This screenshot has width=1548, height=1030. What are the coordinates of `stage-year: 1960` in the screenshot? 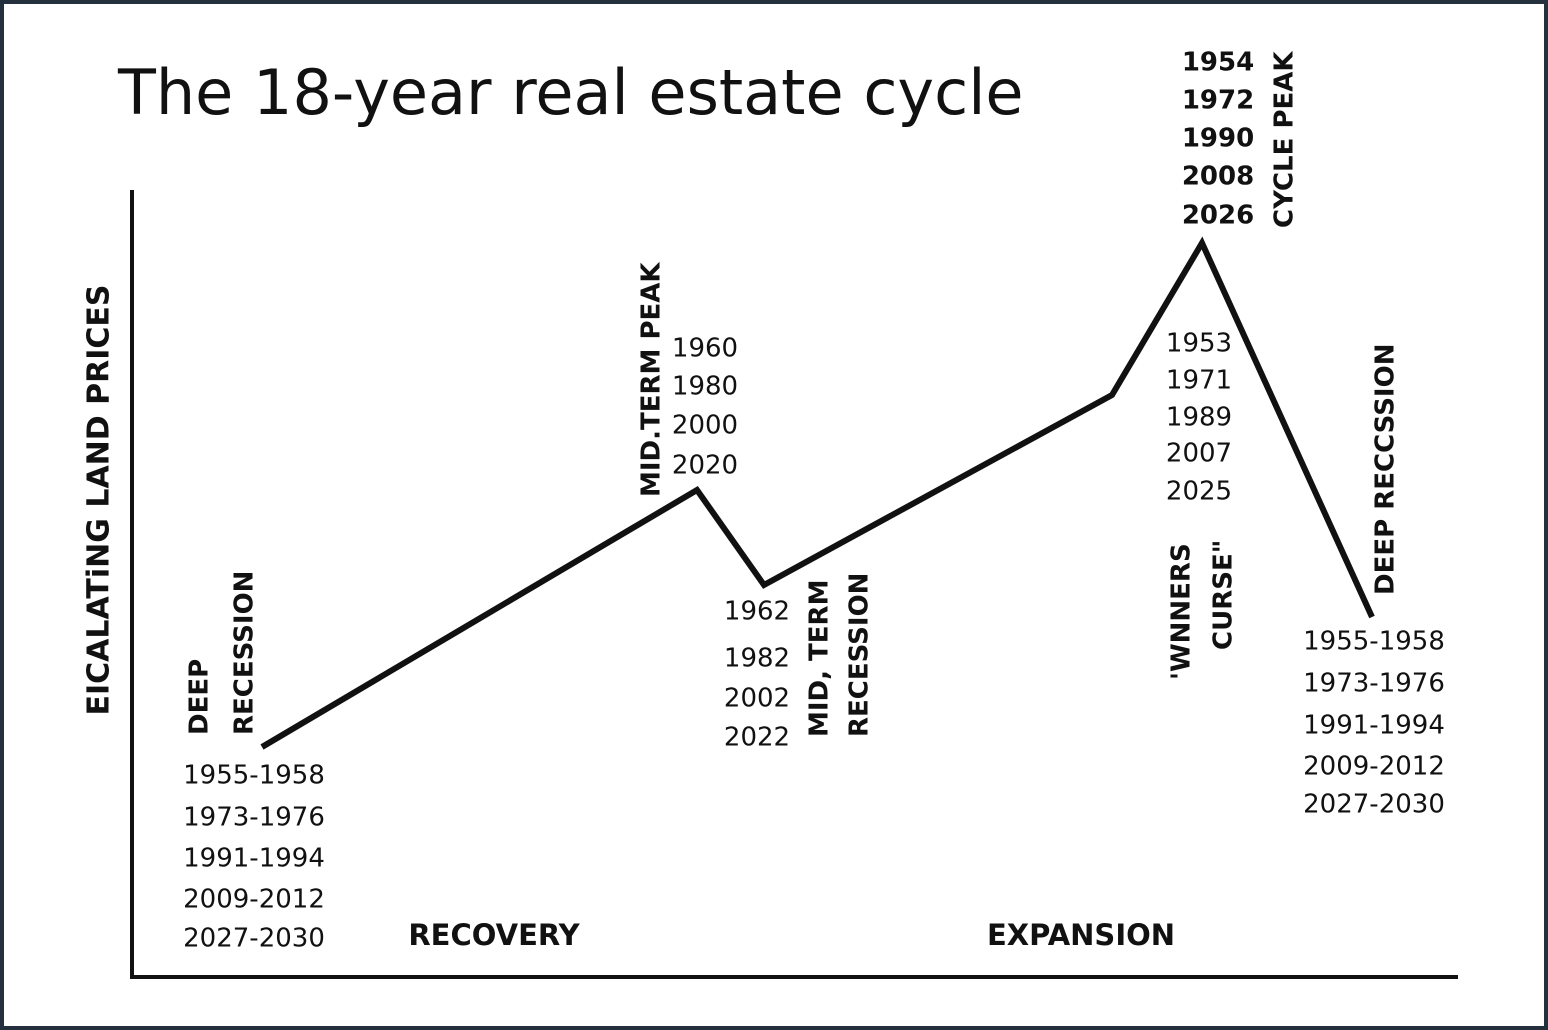 It's located at (705, 349).